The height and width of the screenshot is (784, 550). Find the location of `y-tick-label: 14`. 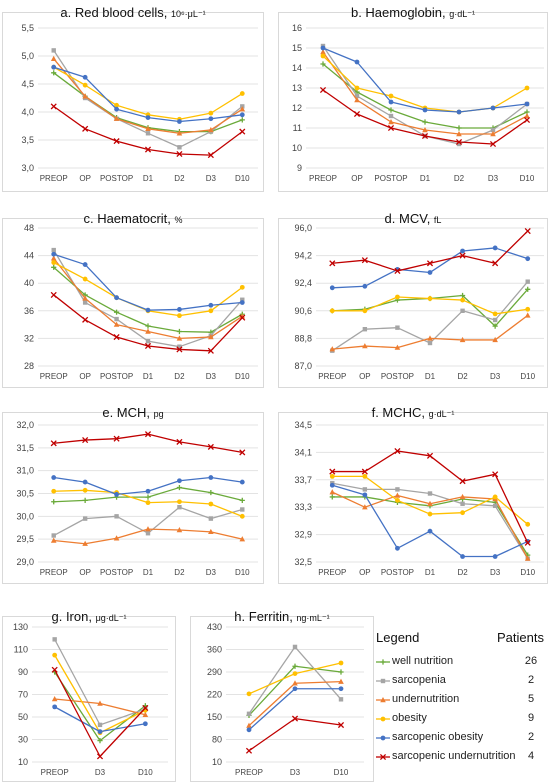

y-tick-label: 14 is located at coordinates (297, 68).